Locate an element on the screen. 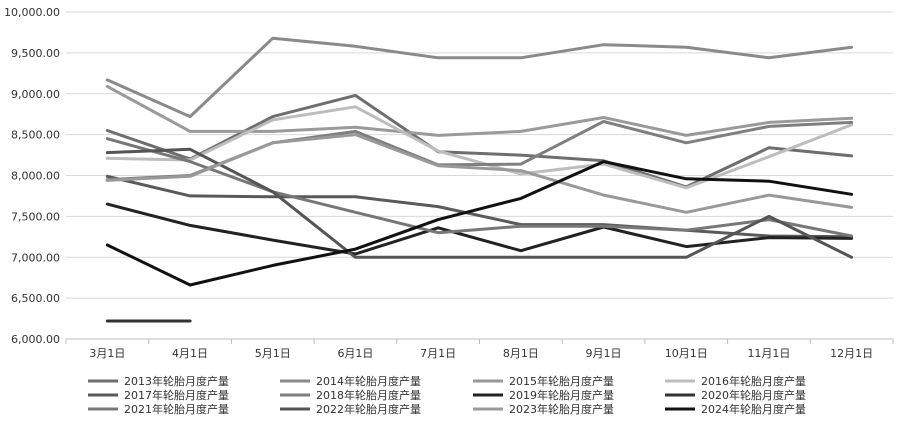 Image resolution: width=900 pixels, height=425 pixels. legend-label: 2021年轮胎月度产量 is located at coordinates (176, 409).